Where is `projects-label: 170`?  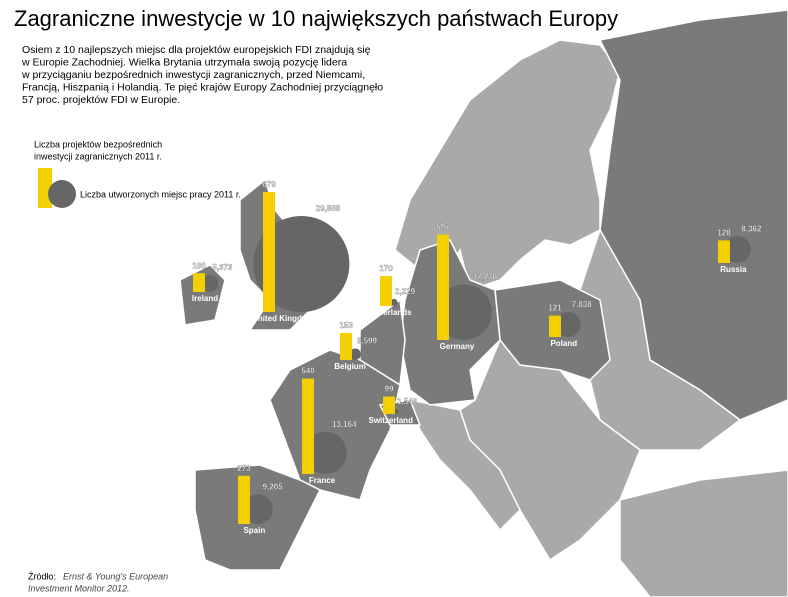
projects-label: 170 is located at coordinates (386, 268).